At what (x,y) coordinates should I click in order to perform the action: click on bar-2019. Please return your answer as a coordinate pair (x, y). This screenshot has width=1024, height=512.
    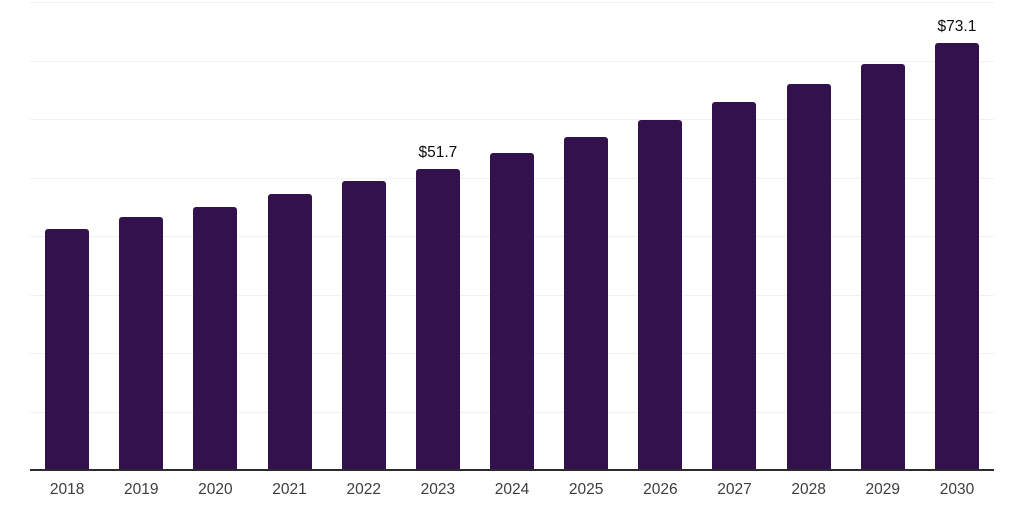
    Looking at the image, I should click on (141, 344).